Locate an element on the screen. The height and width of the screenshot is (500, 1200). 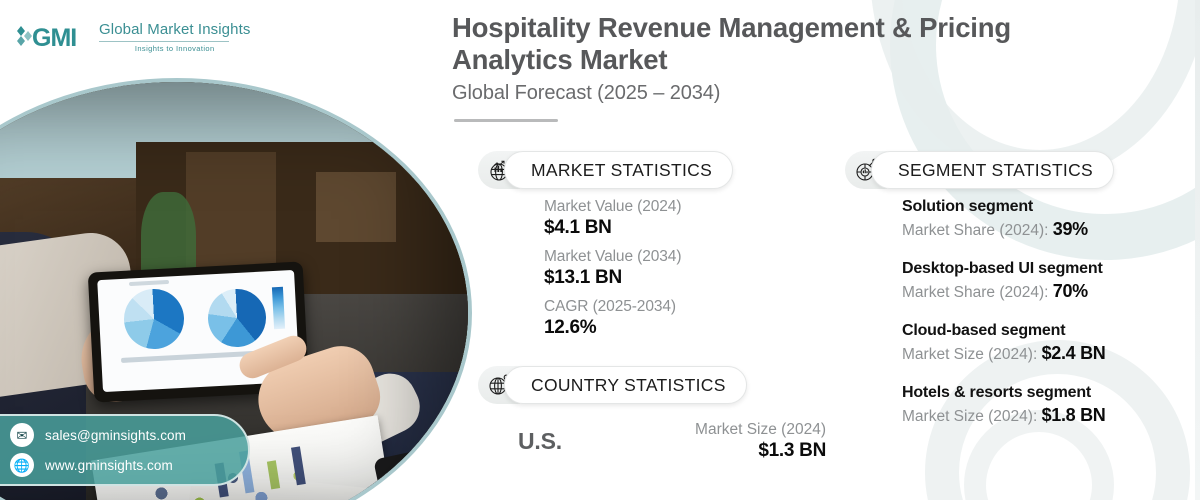
globe-icon: 🌐 is located at coordinates (22, 465).